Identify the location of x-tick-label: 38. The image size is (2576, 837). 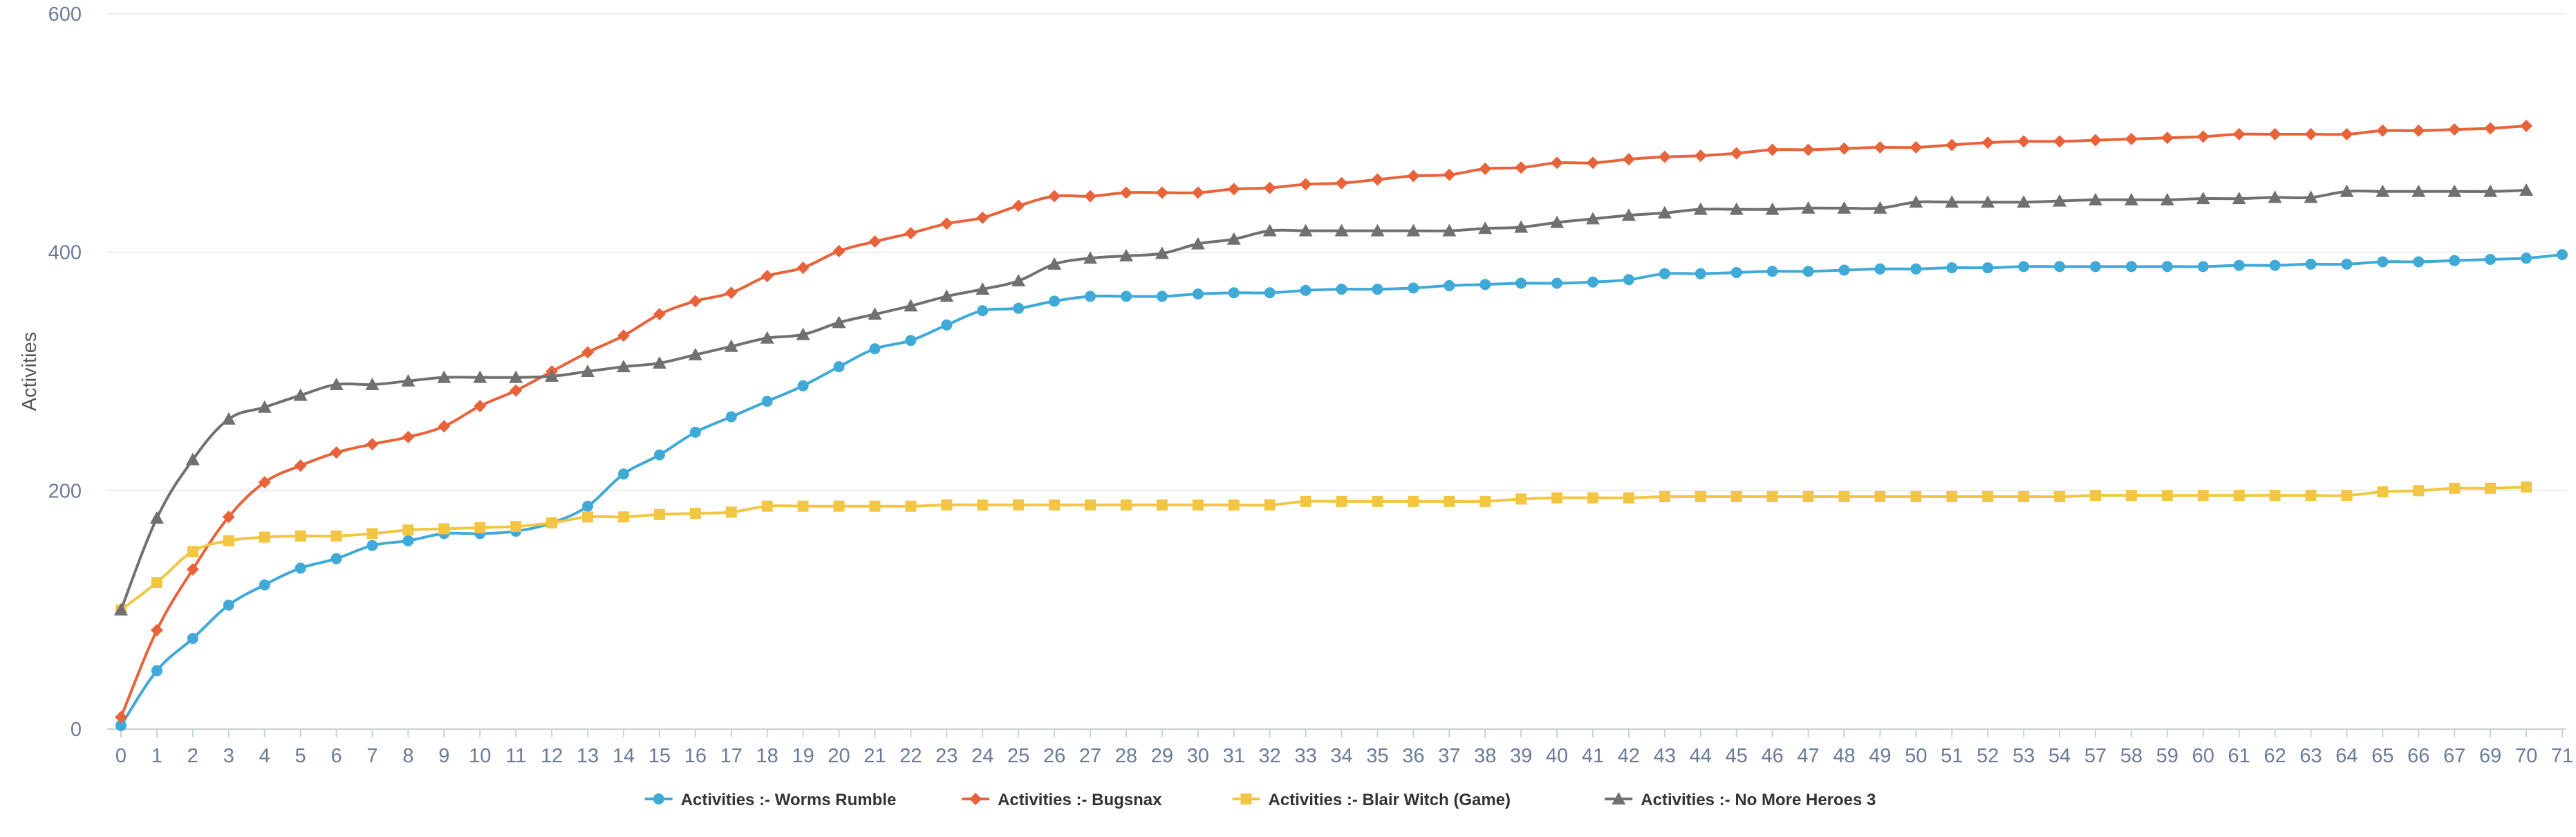
(1485, 756).